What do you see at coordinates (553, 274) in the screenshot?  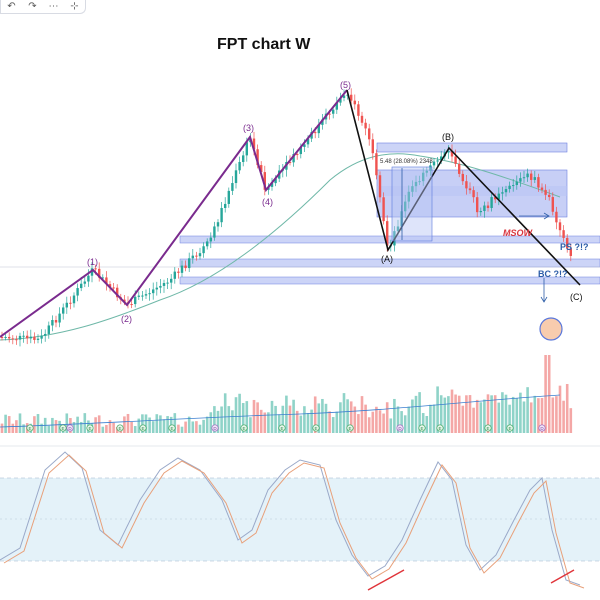 I see `bc-note: BC ?!?` at bounding box center [553, 274].